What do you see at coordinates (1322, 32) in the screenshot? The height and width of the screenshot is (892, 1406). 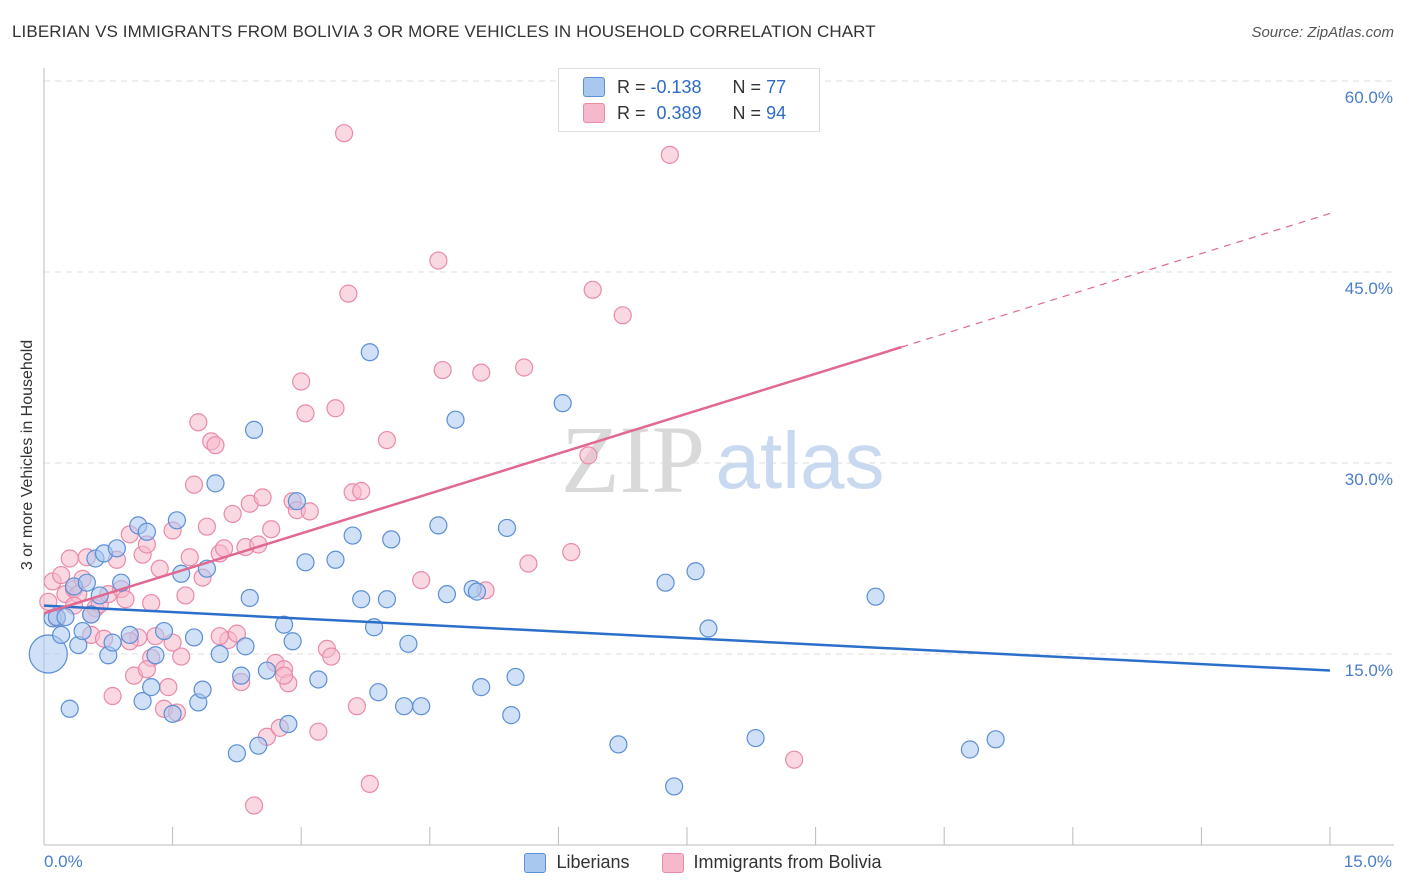 I see `source-label: Source: ZipAtlas.com` at bounding box center [1322, 32].